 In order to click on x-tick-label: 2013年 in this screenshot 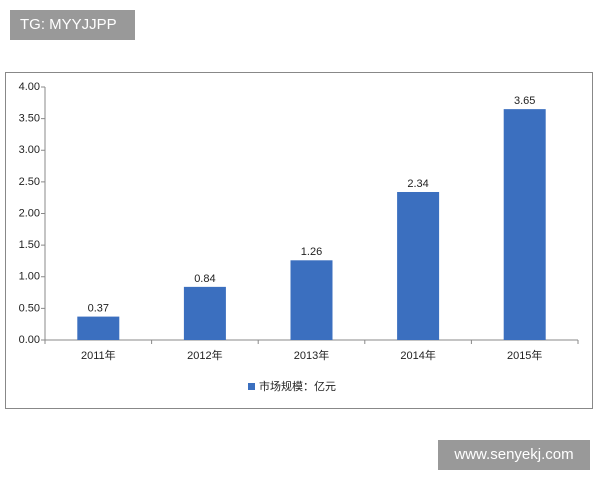, I will do `click(311, 355)`.